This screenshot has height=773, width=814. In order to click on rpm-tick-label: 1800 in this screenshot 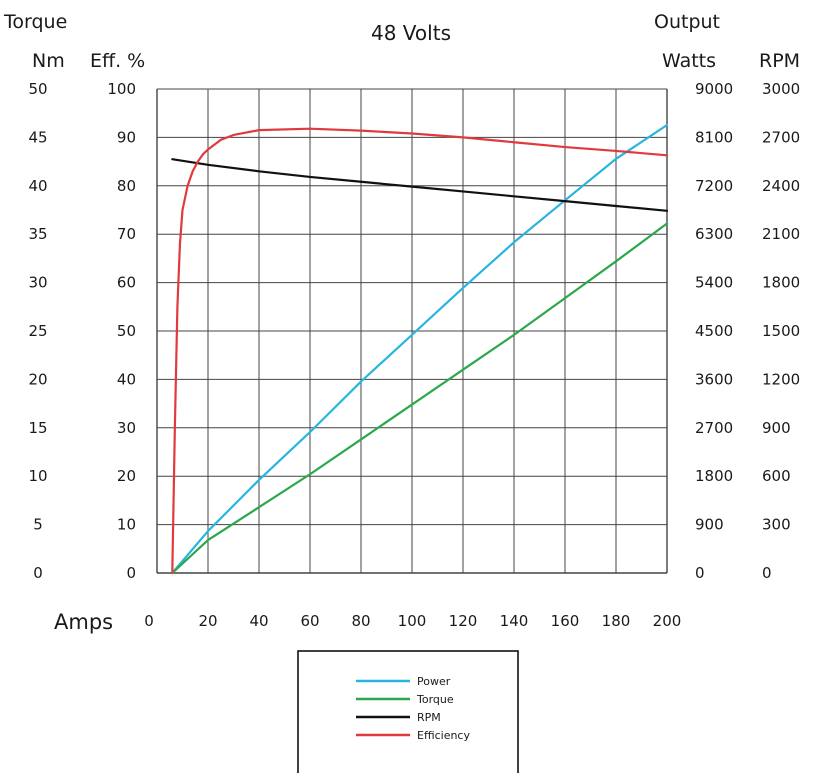, I will do `click(781, 283)`.